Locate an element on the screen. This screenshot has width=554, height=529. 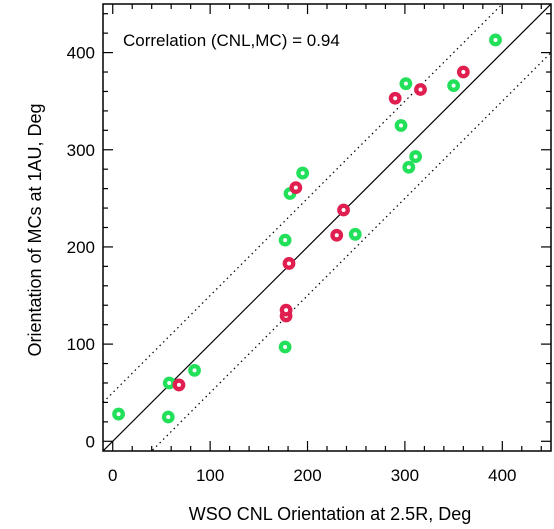
x-tick-label: 100 is located at coordinates (210, 475).